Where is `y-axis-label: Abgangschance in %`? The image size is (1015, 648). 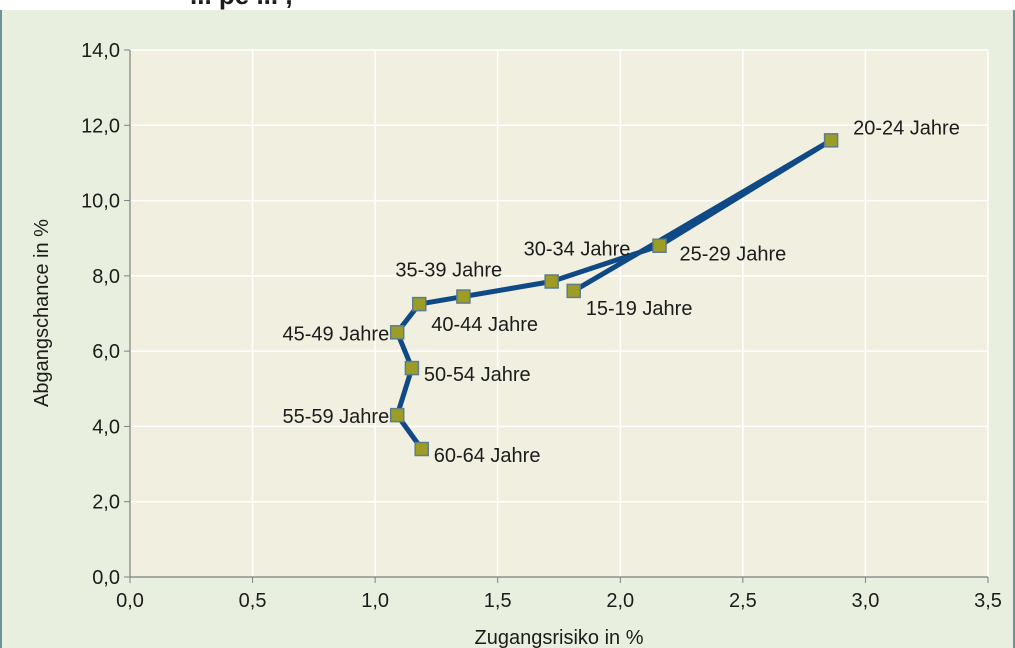
y-axis-label: Abgangschance in % is located at coordinates (42, 313).